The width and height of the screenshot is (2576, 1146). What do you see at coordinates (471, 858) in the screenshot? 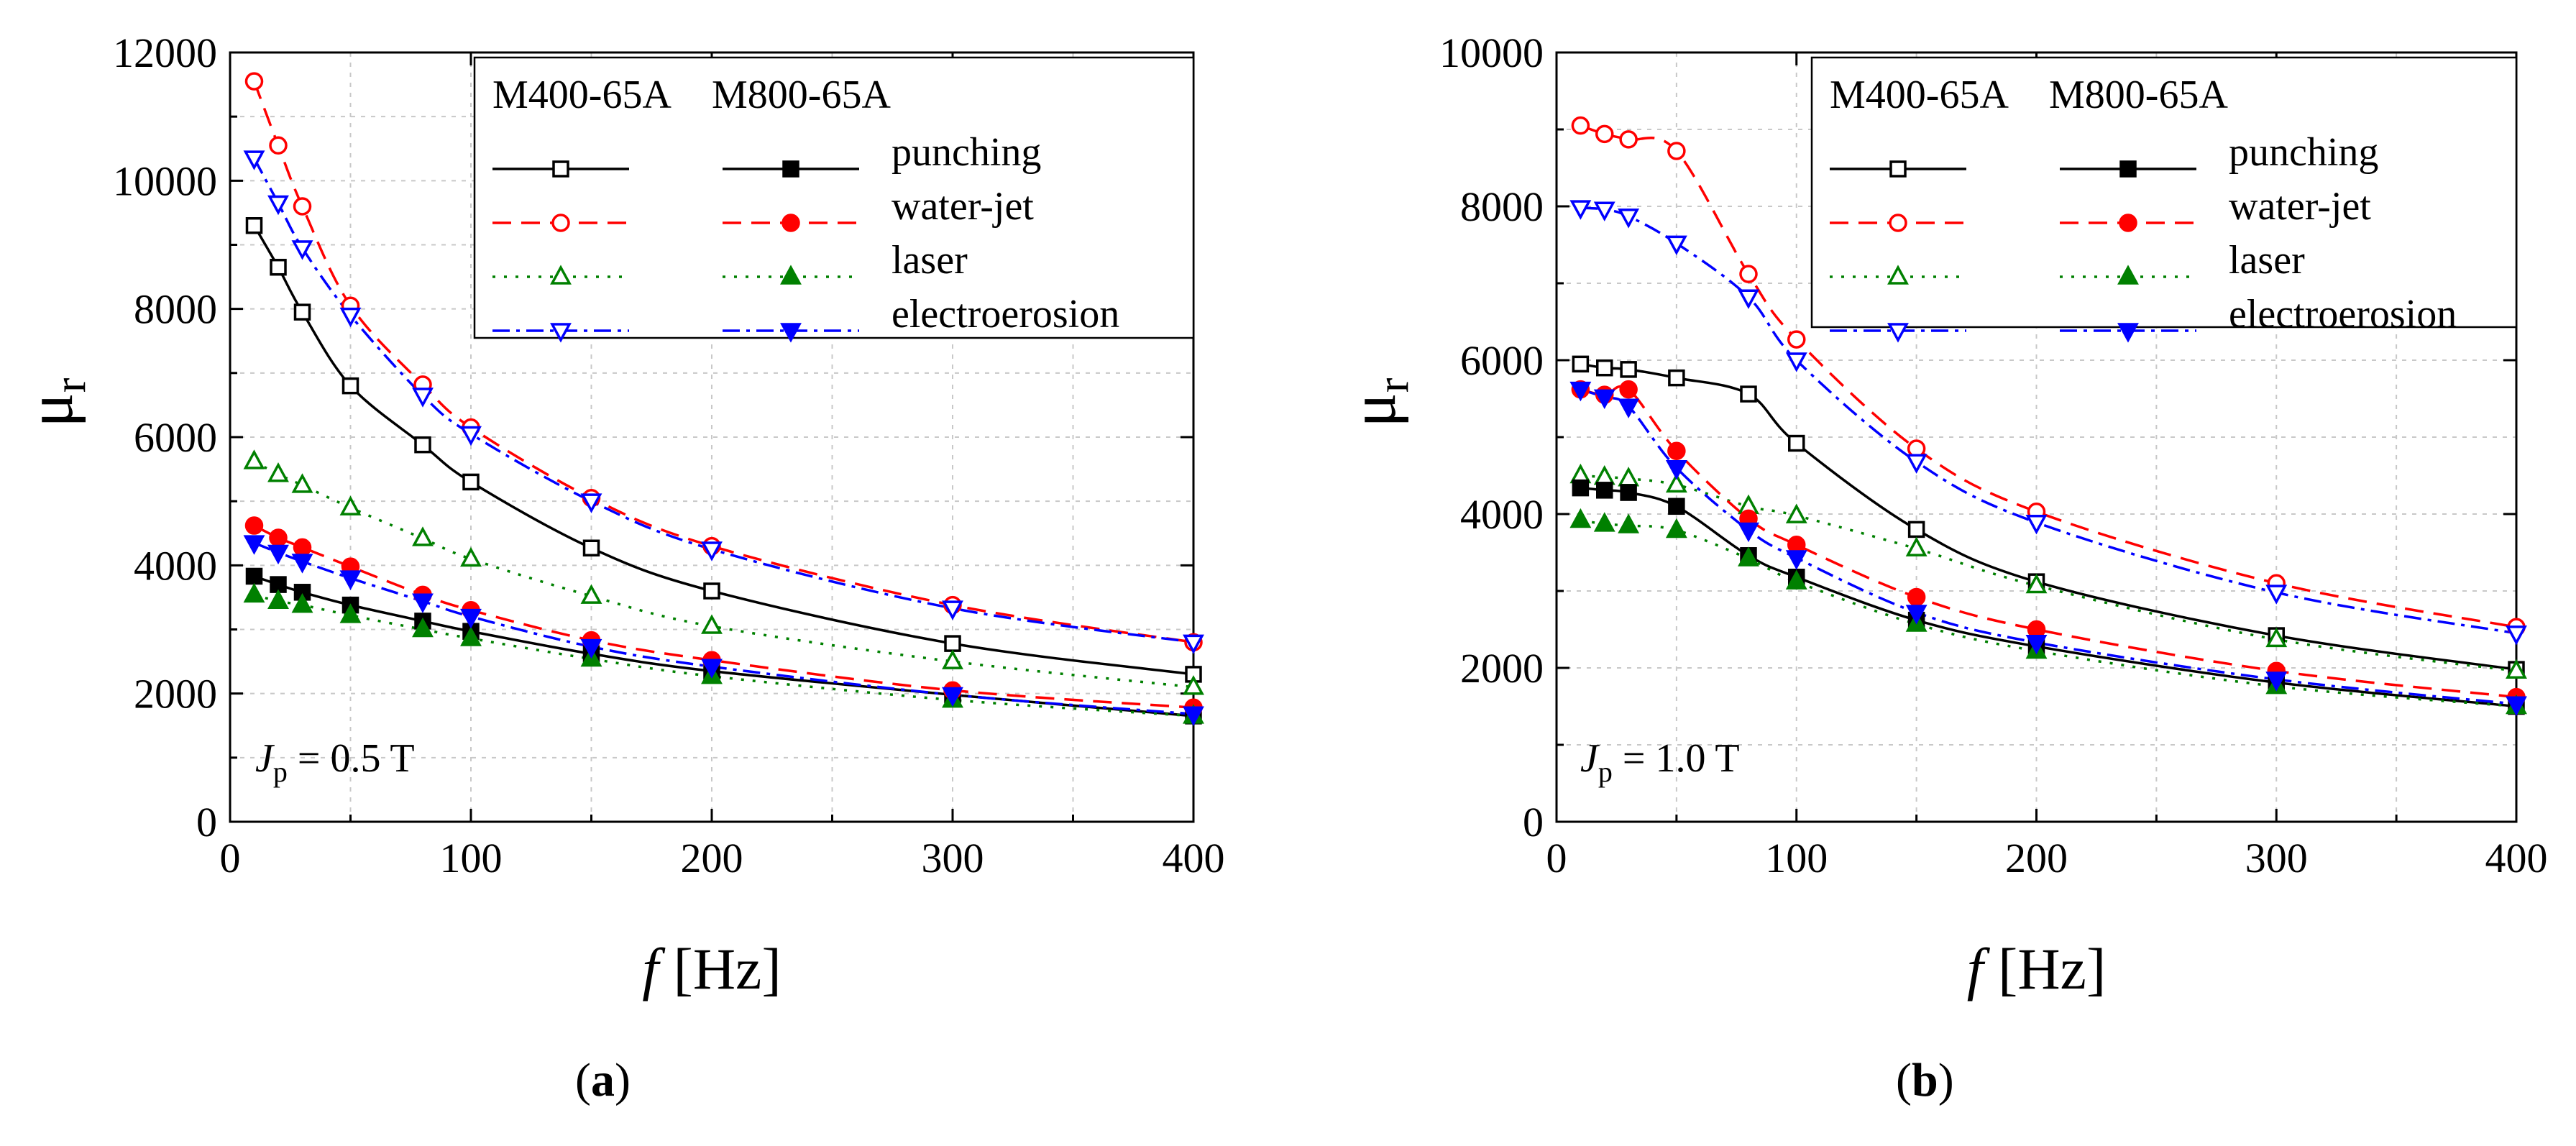
I see `x-tick-label: 100` at bounding box center [471, 858].